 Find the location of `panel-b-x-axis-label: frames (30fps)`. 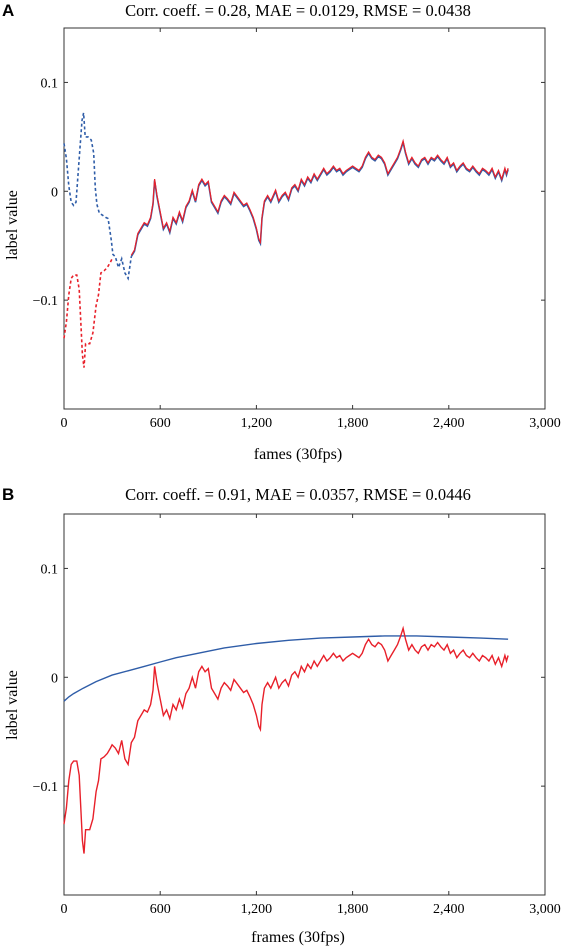

panel-b-x-axis-label: frames (30fps) is located at coordinates (298, 937).